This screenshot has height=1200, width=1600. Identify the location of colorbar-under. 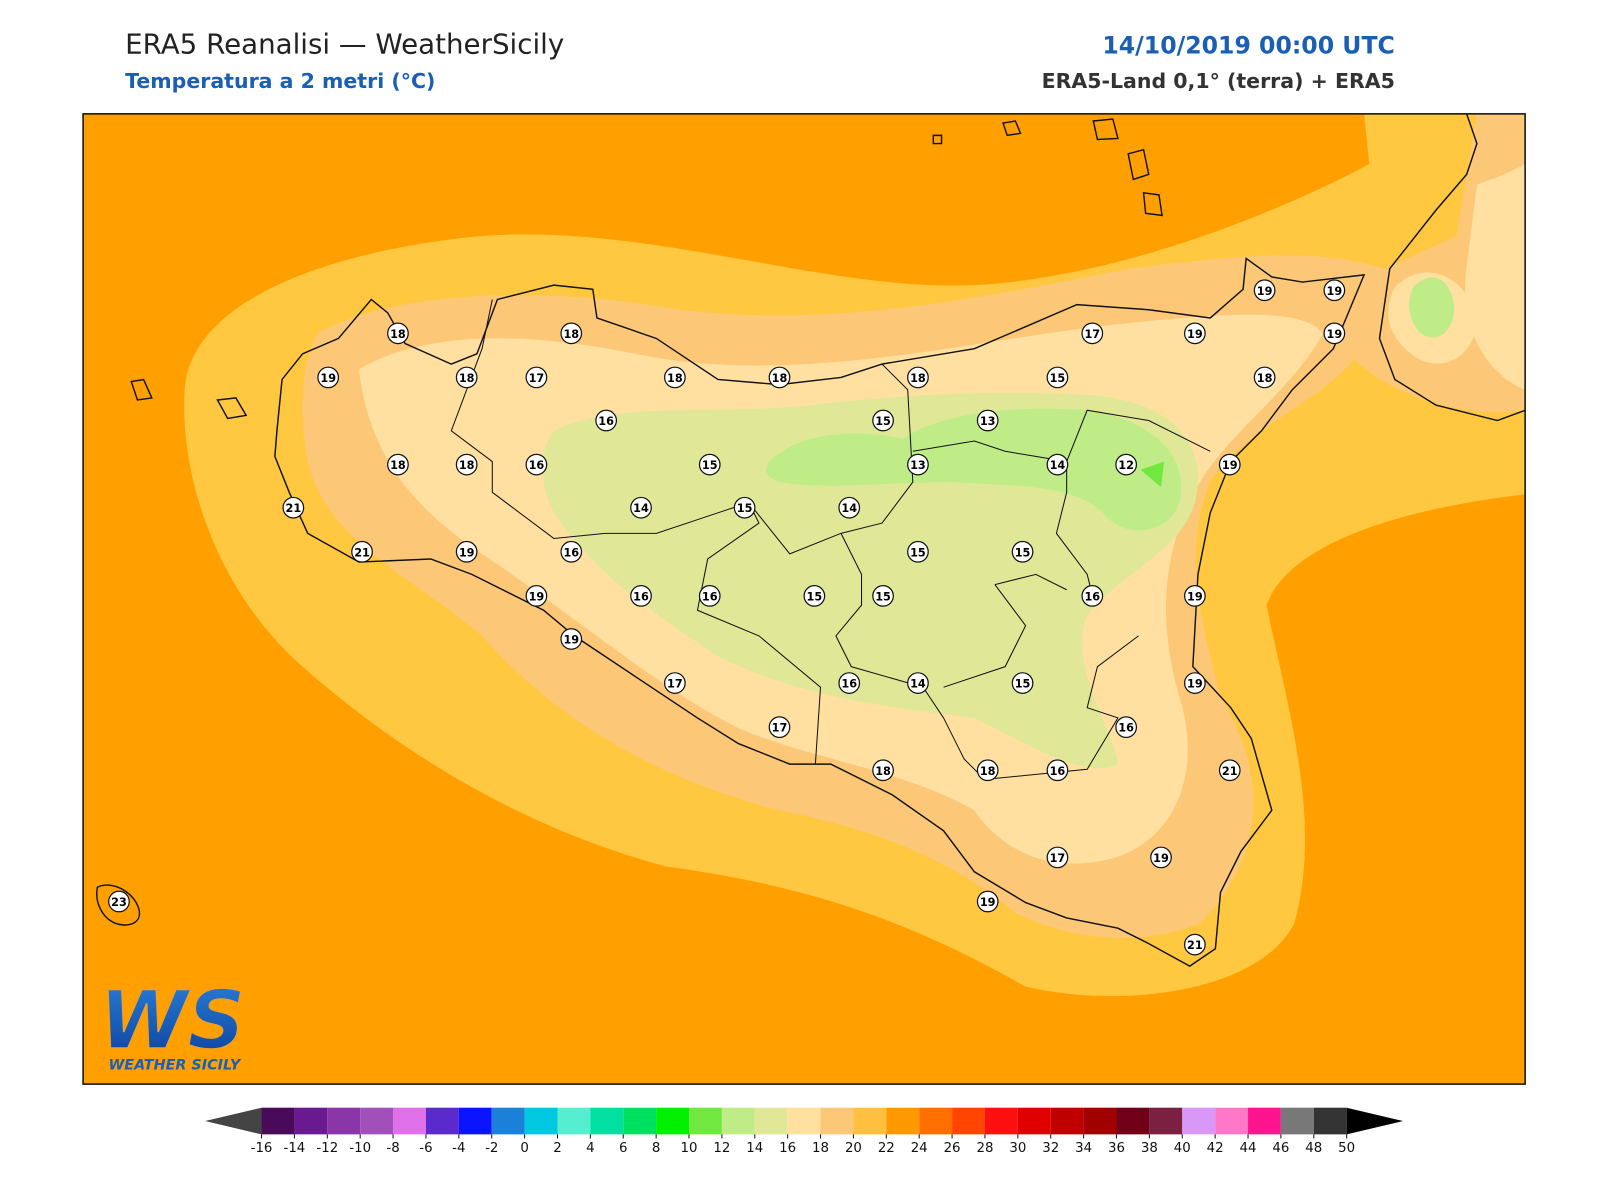
(233, 1121).